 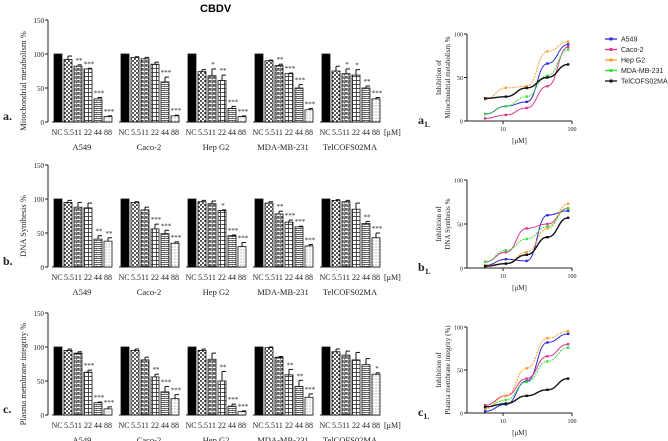 What do you see at coordinates (503, 130) in the screenshot?
I see `x-tick-label: 10` at bounding box center [503, 130].